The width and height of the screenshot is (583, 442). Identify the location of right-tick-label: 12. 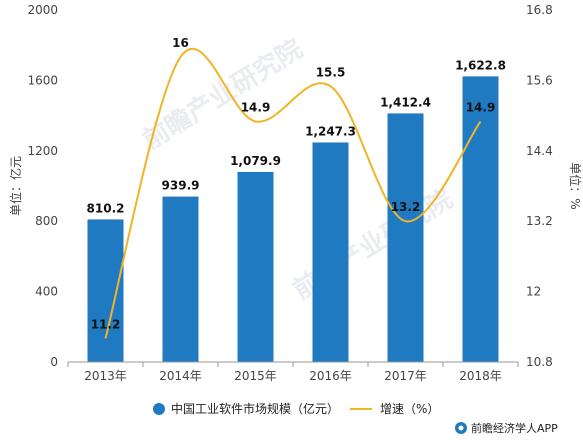
(533, 292).